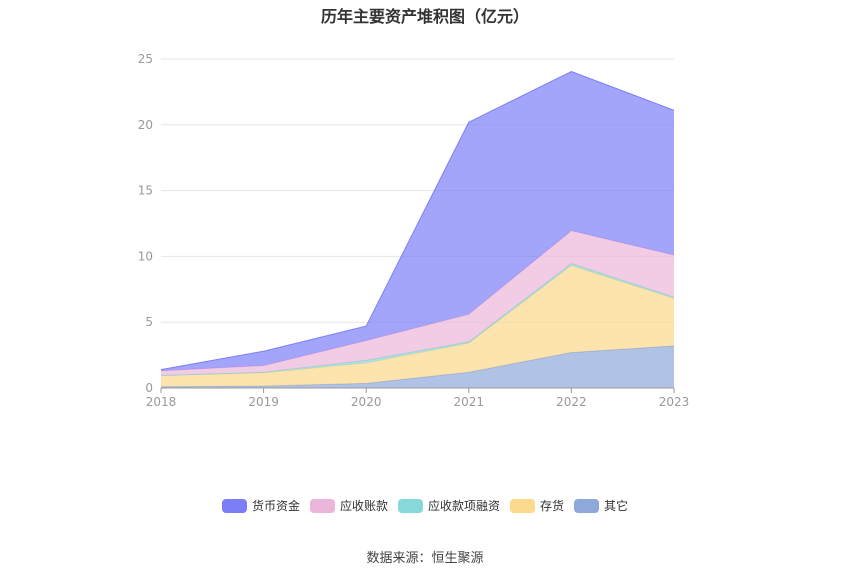  I want to click on y-tick-label: 15, so click(145, 191).